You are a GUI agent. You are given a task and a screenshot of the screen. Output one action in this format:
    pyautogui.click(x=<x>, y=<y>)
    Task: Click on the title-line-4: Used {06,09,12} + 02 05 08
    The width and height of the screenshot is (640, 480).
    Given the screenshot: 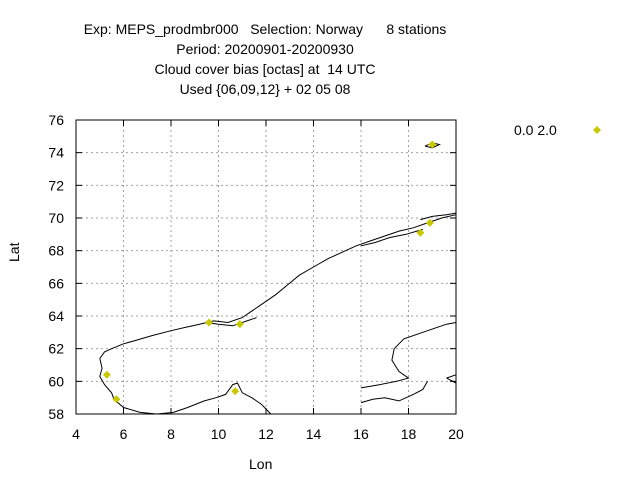 What is the action you would take?
    pyautogui.click(x=265, y=89)
    